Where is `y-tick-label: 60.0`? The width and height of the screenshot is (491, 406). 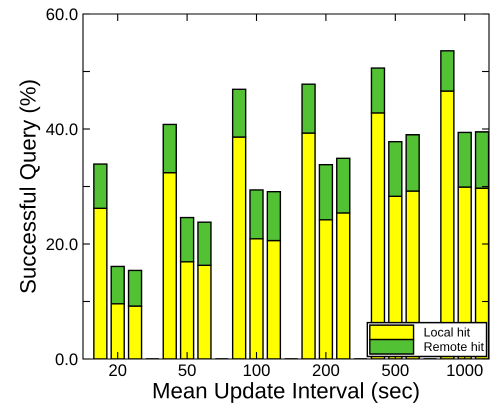
y-tick-label: 60.0 is located at coordinates (62, 14).